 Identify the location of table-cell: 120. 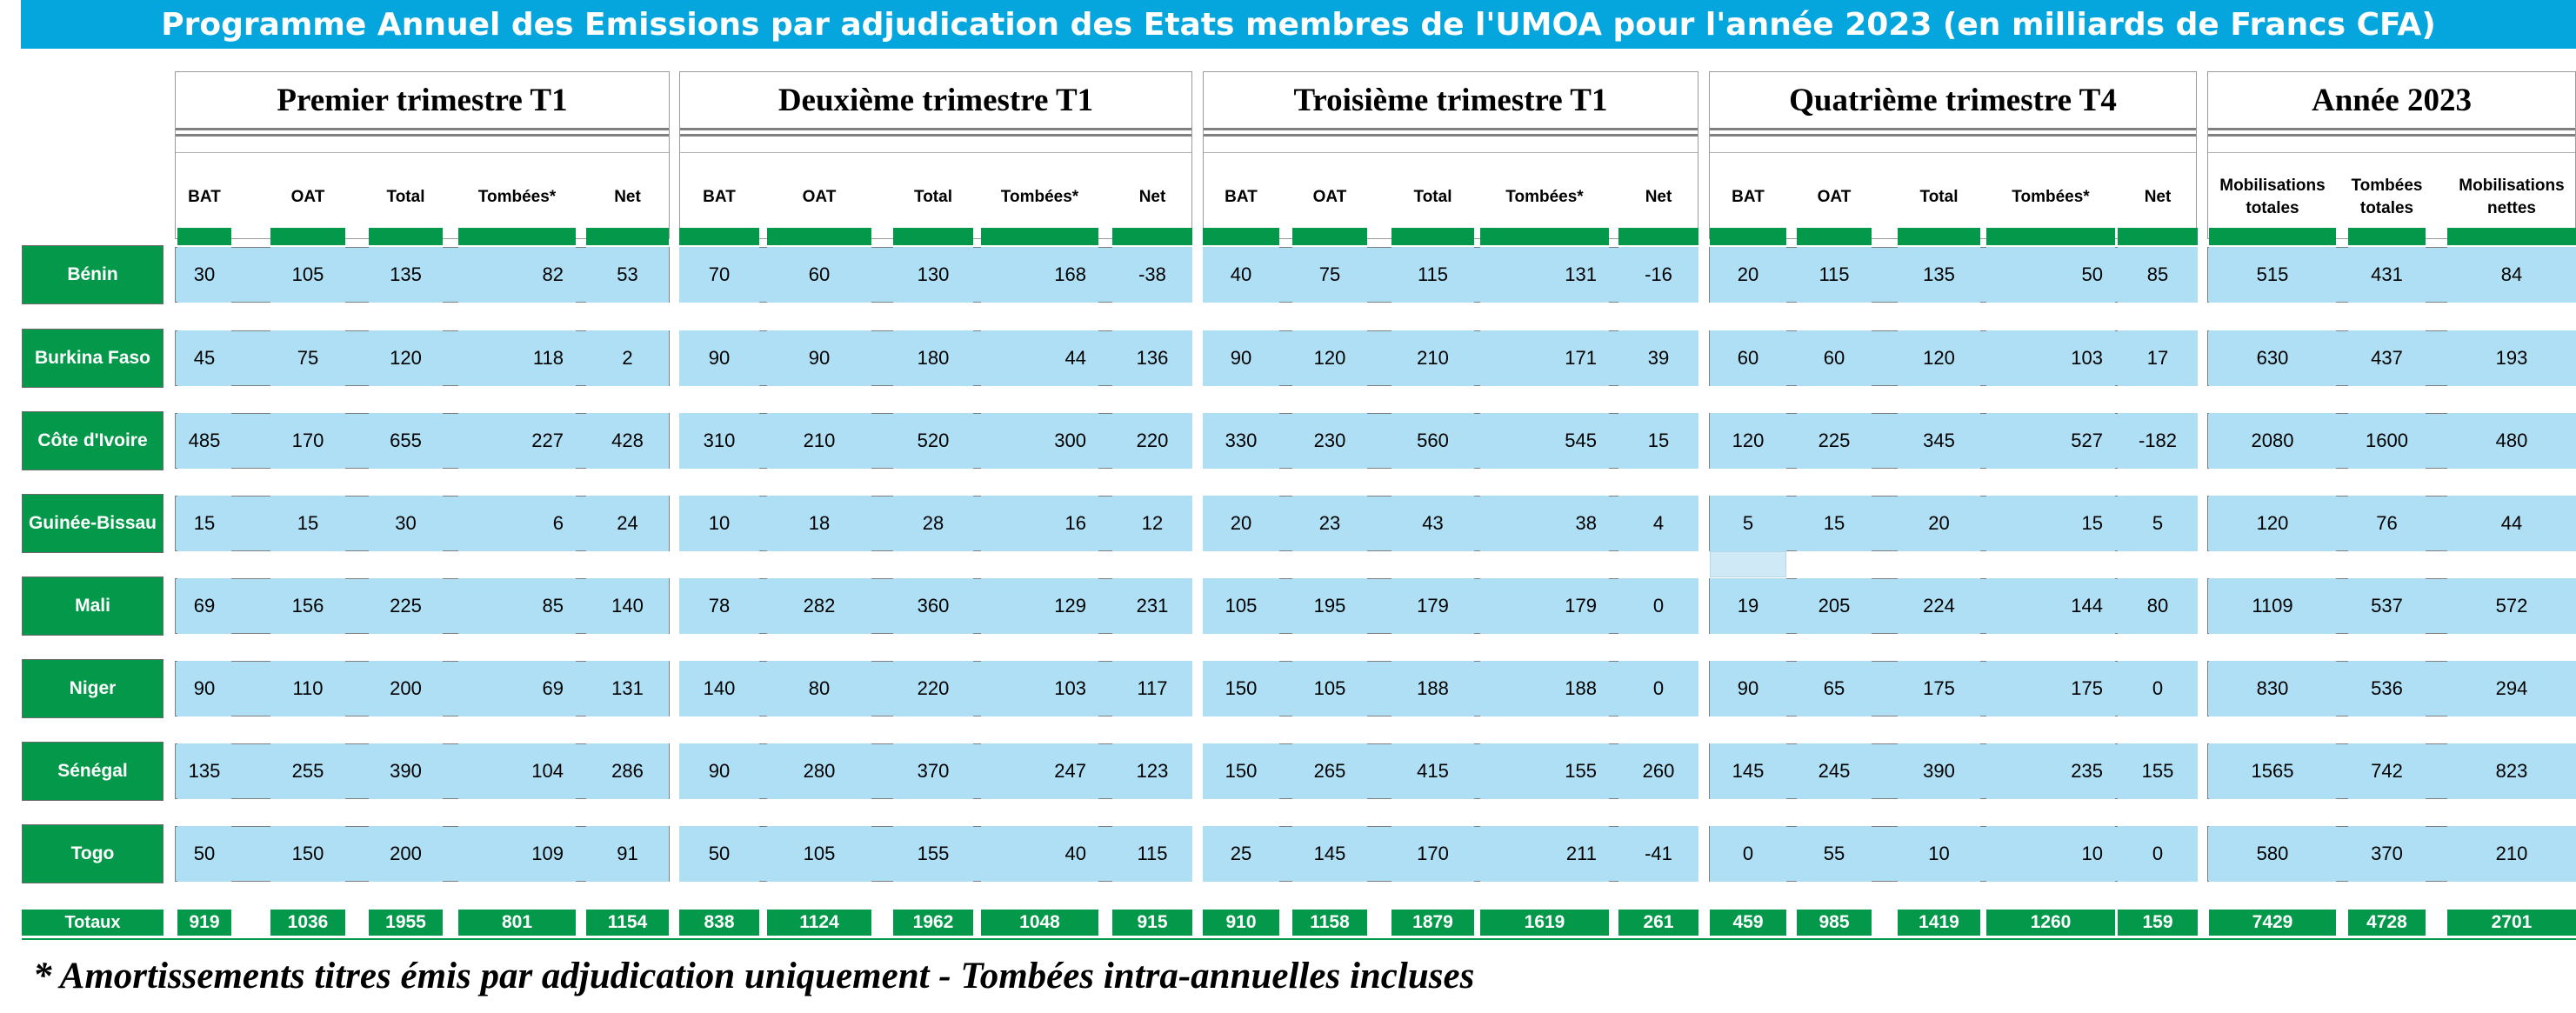
(1748, 441).